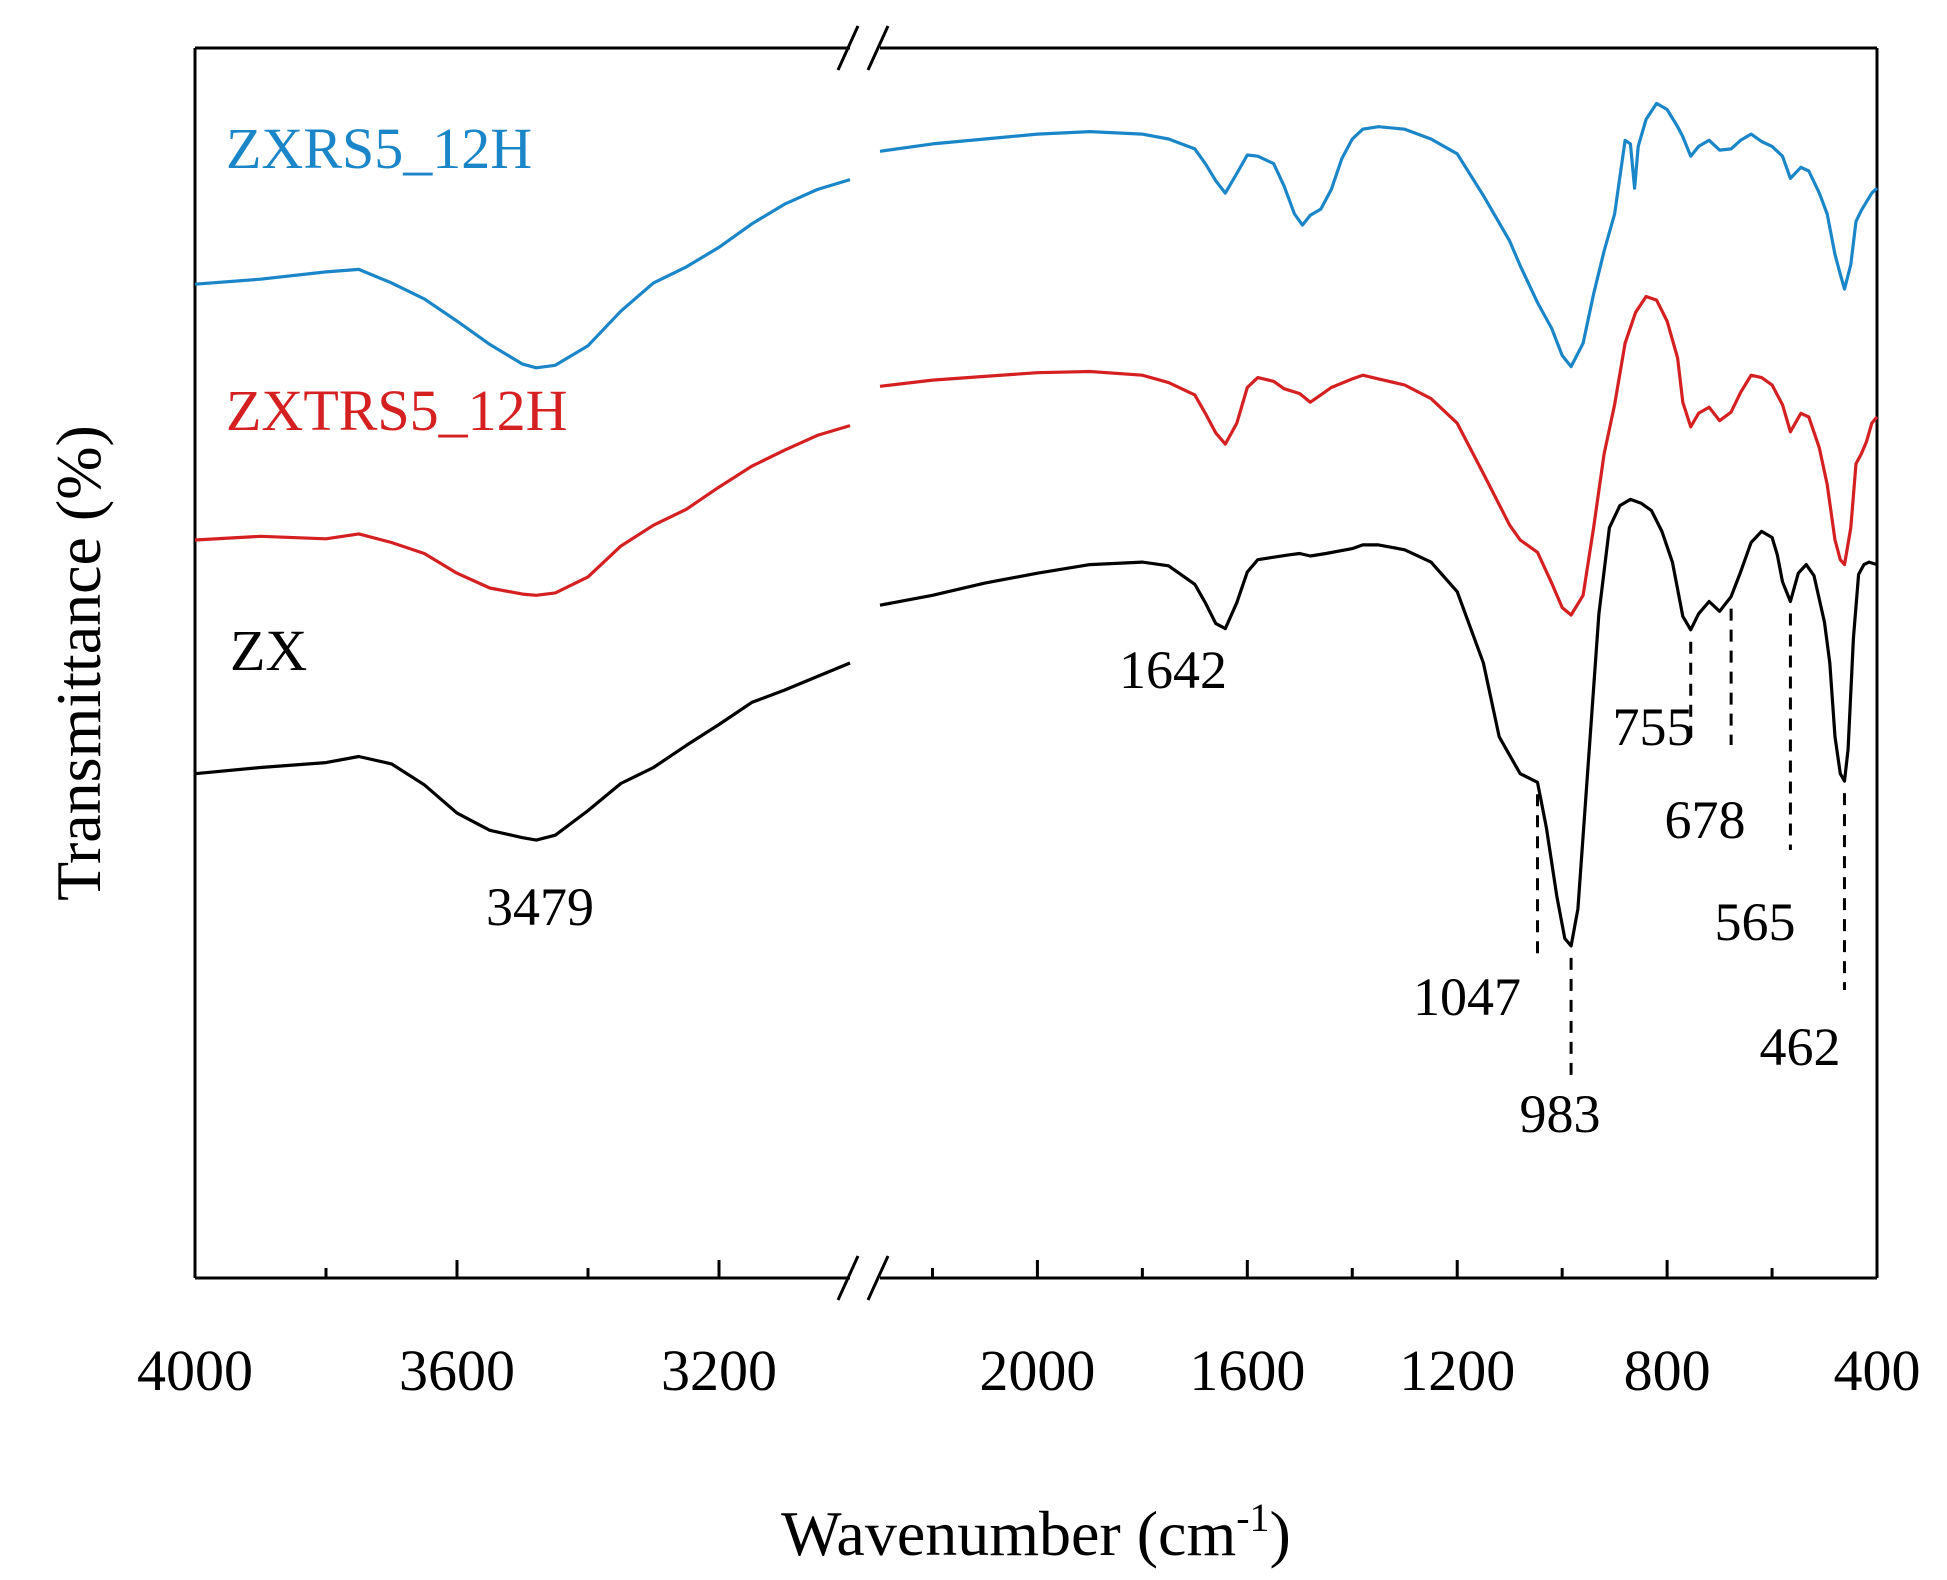 The height and width of the screenshot is (1580, 1947). What do you see at coordinates (1877, 1370) in the screenshot?
I see `x-tick-label: 400` at bounding box center [1877, 1370].